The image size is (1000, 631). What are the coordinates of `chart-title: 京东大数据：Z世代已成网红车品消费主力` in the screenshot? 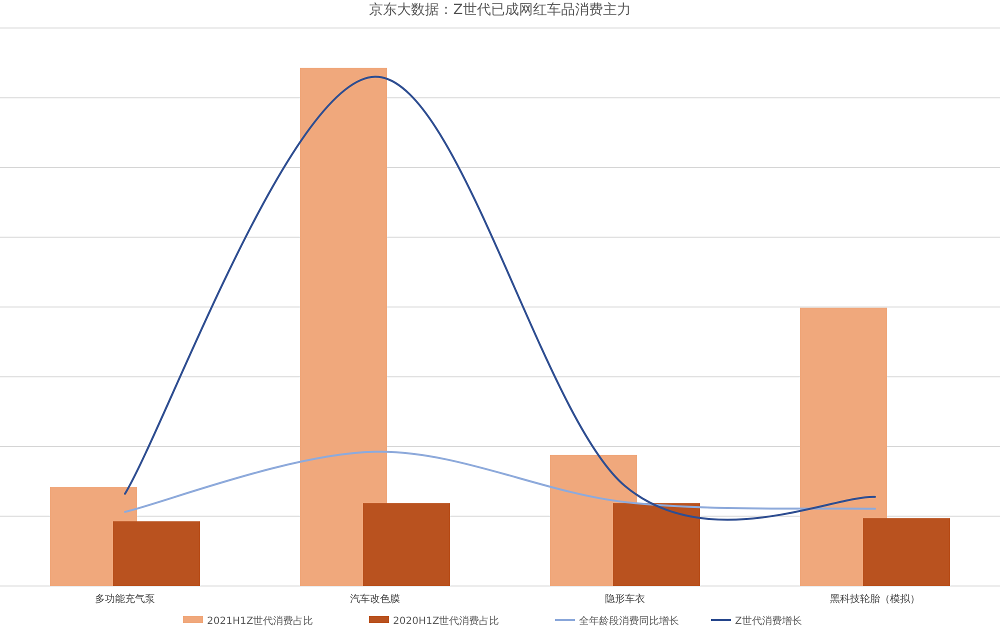 It's located at (500, 10).